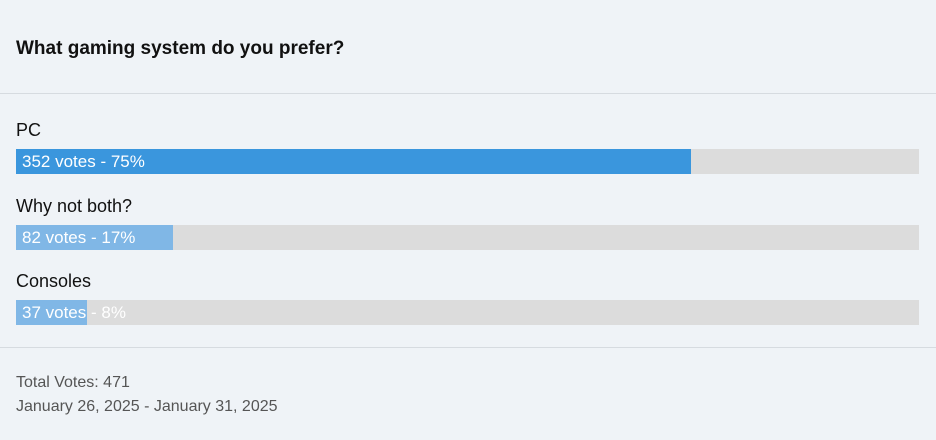 The width and height of the screenshot is (936, 440). What do you see at coordinates (467, 312) in the screenshot?
I see `bar-track: 37 votes - 8%` at bounding box center [467, 312].